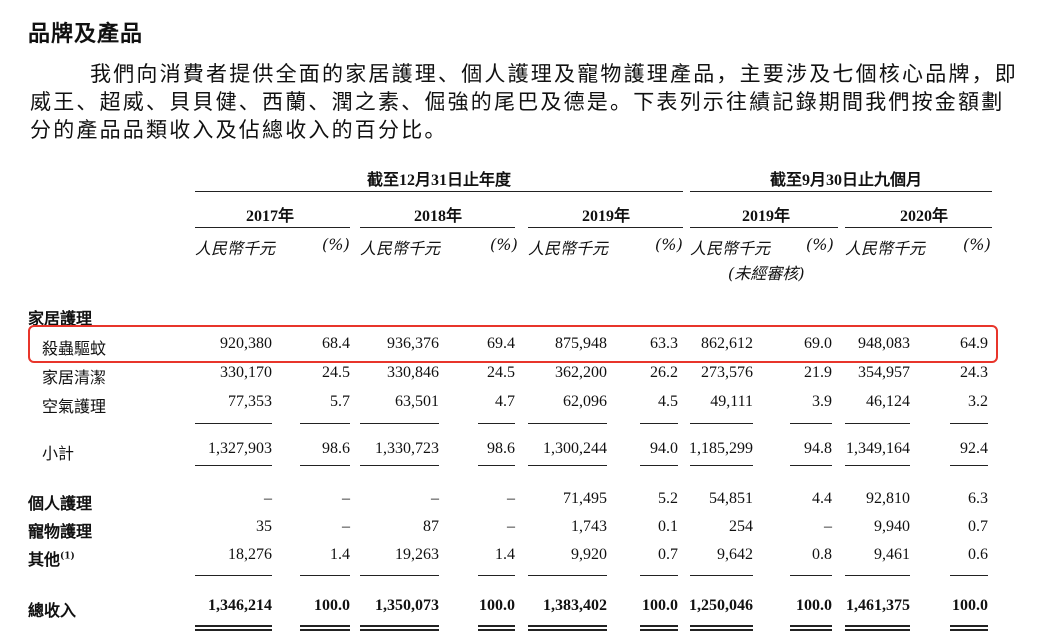 This screenshot has width=1056, height=638. I want to click on group-header-nine-months: 截至9月30日止九個月, so click(846, 180).